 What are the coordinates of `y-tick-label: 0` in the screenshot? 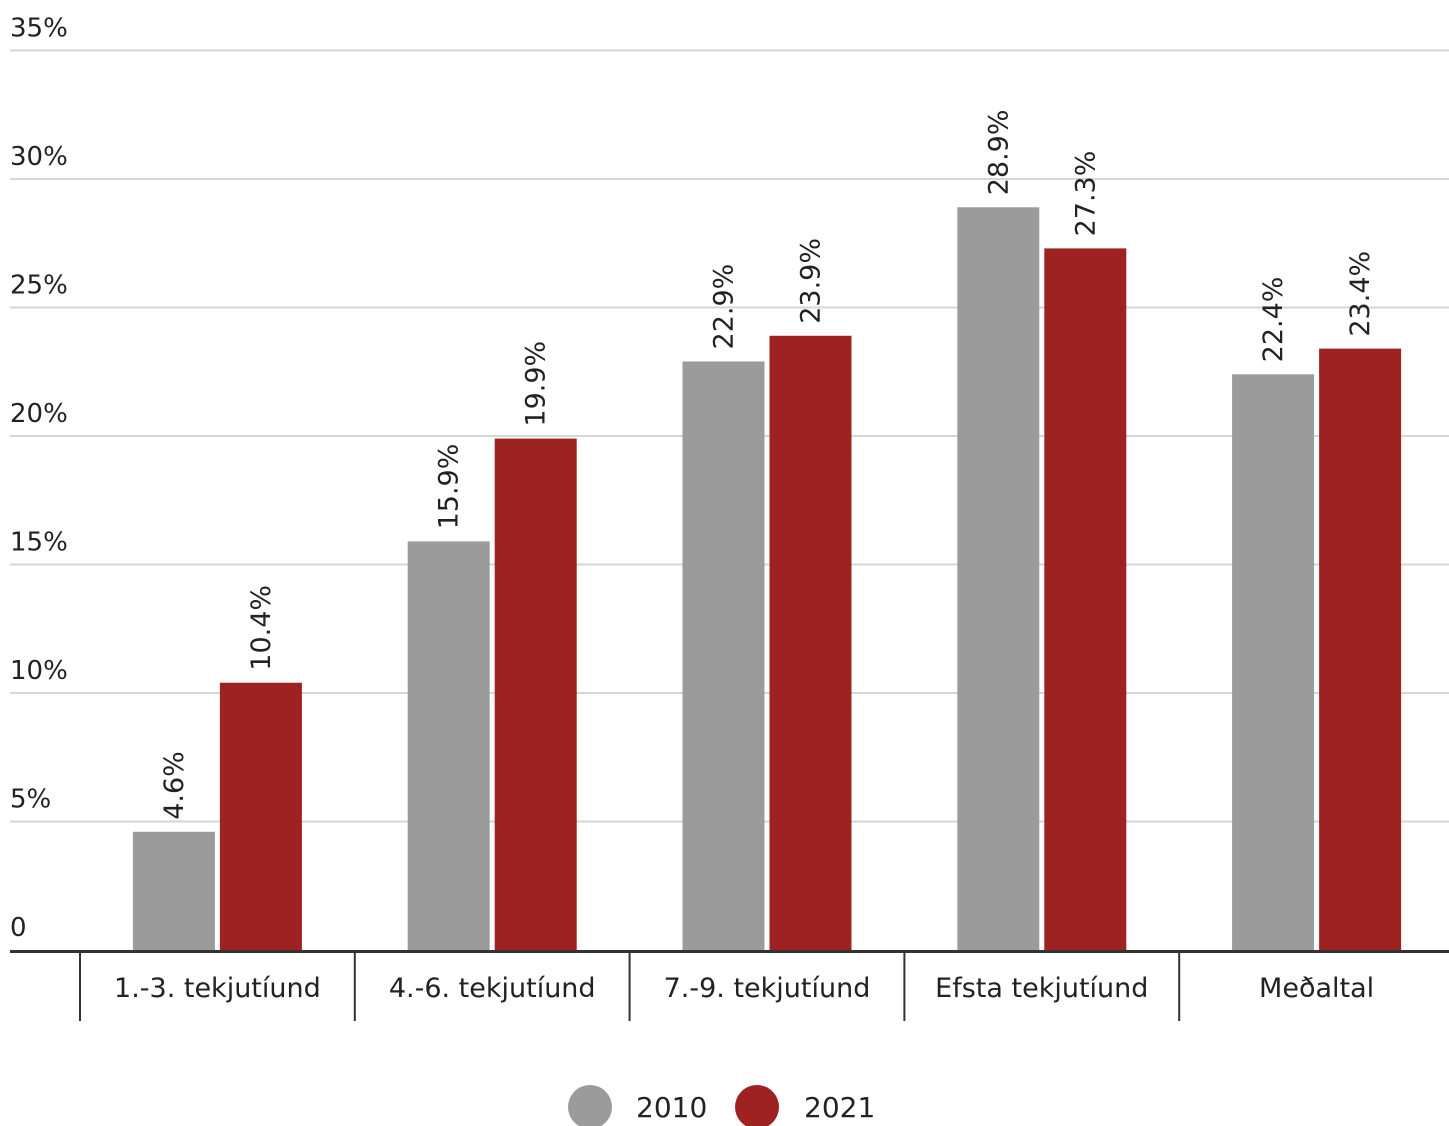 It's located at (18, 928).